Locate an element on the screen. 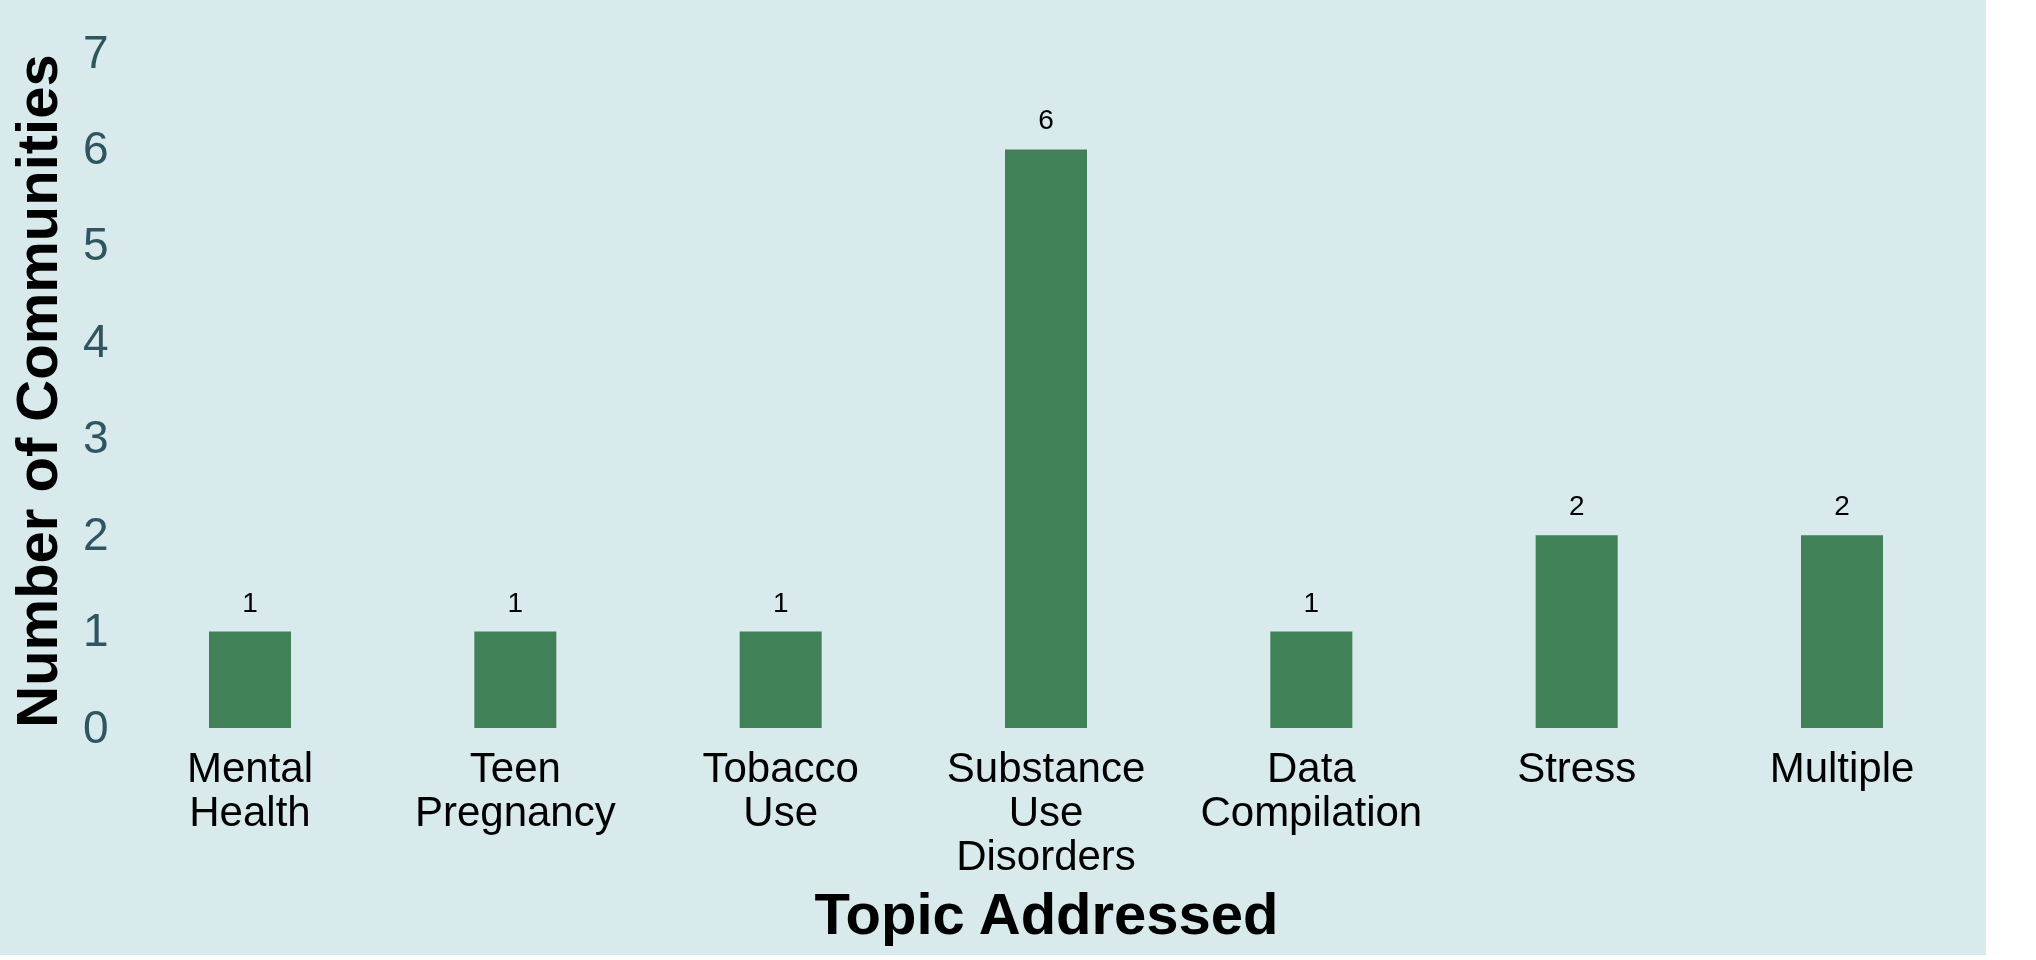 Image resolution: width=2036 pixels, height=960 pixels. y-tick-label: 6 is located at coordinates (95, 147).